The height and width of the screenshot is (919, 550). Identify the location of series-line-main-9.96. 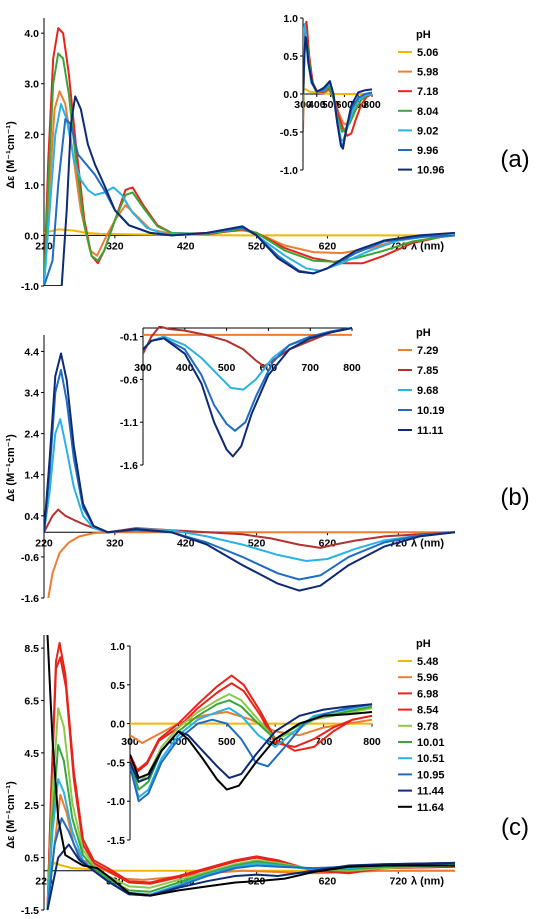
(249, 202).